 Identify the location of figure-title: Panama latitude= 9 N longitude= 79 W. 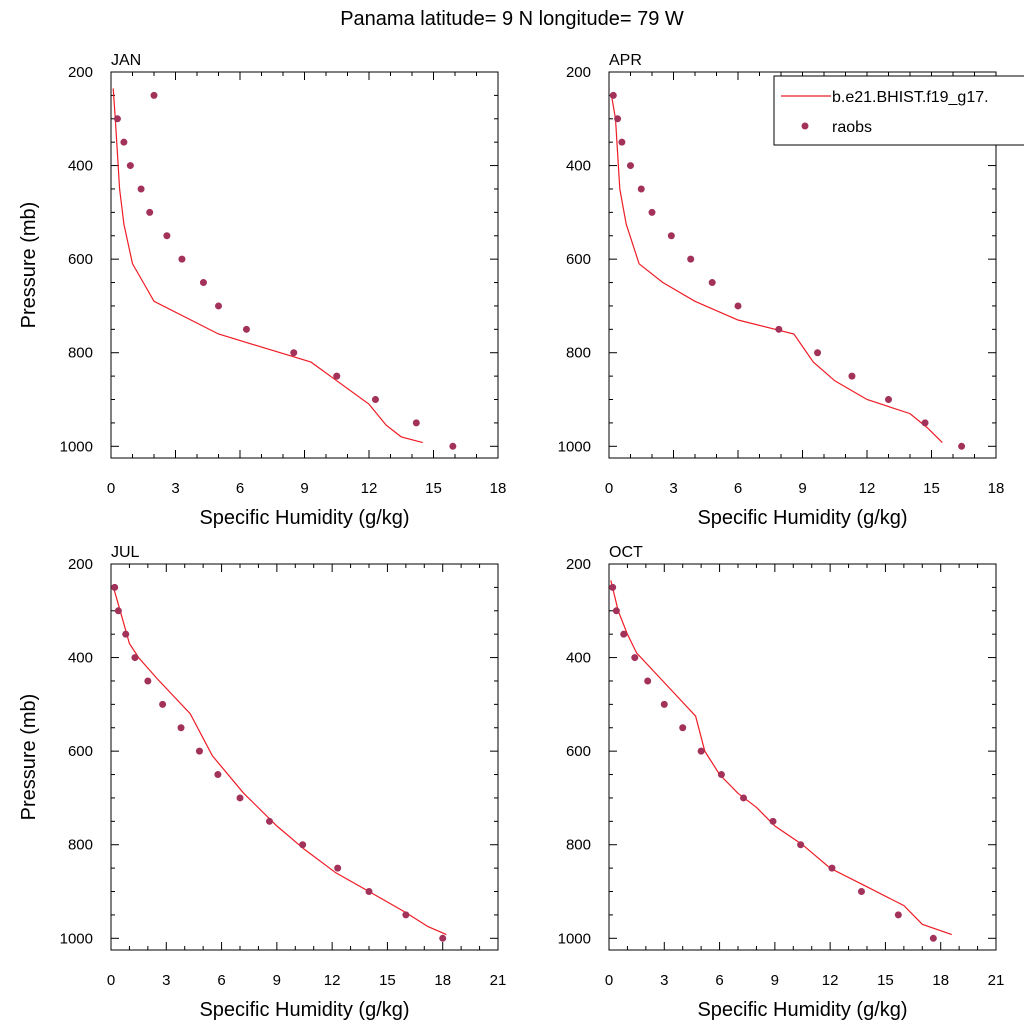
(512, 19).